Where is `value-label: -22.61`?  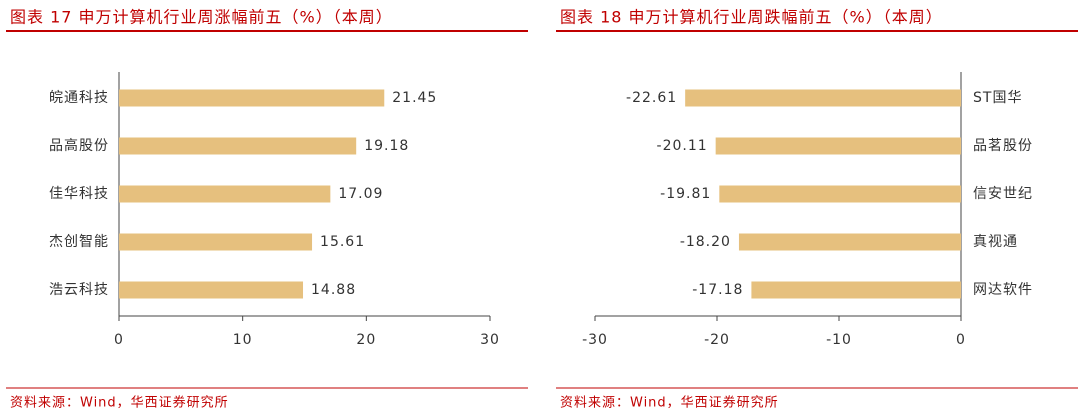 value-label: -22.61 is located at coordinates (651, 98).